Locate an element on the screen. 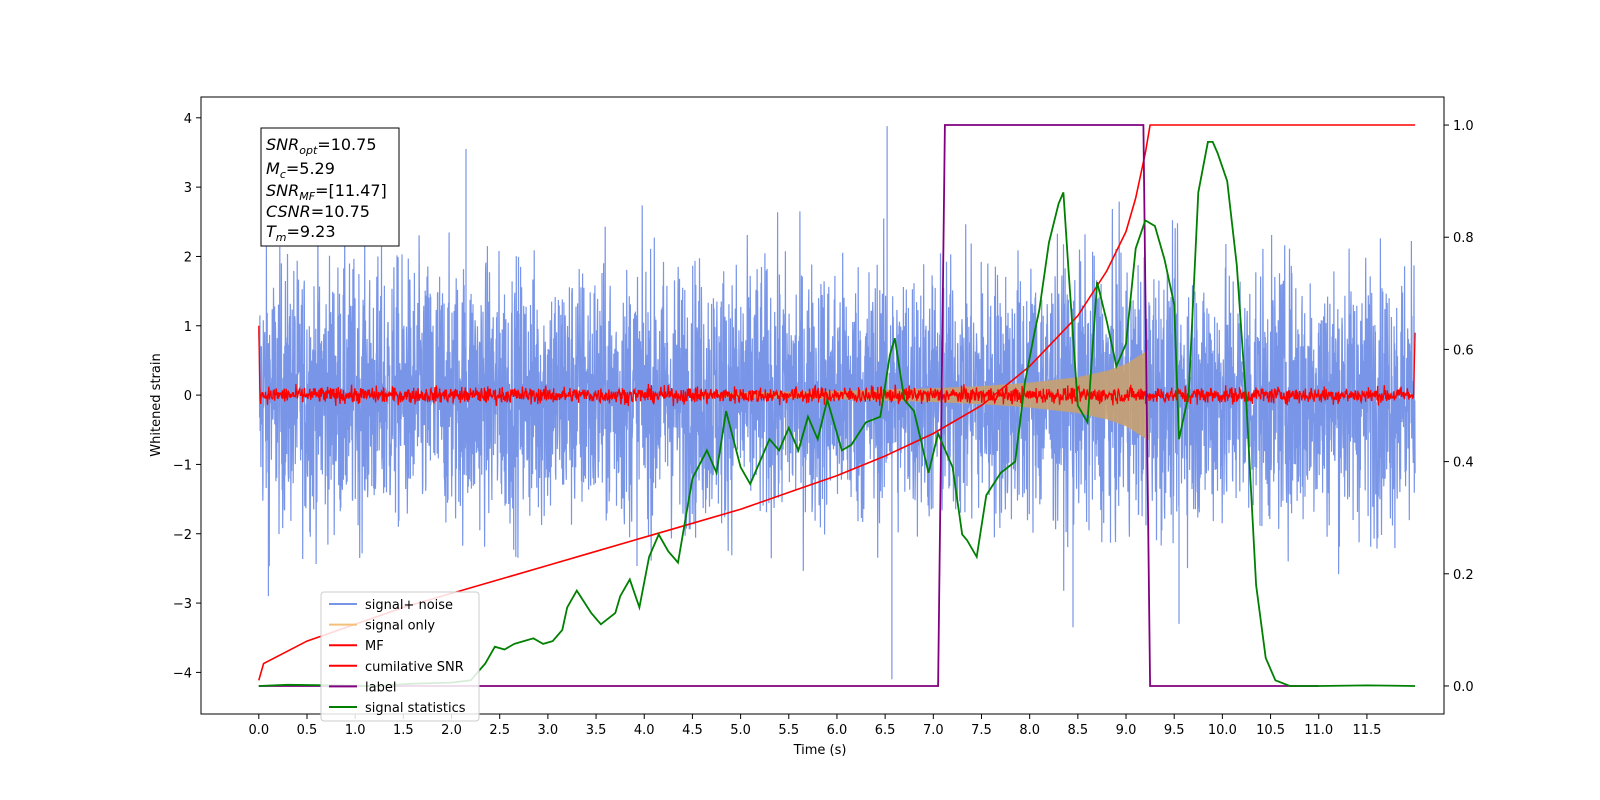 The width and height of the screenshot is (1600, 800). x-tick-label: 10.0 is located at coordinates (1222, 730).